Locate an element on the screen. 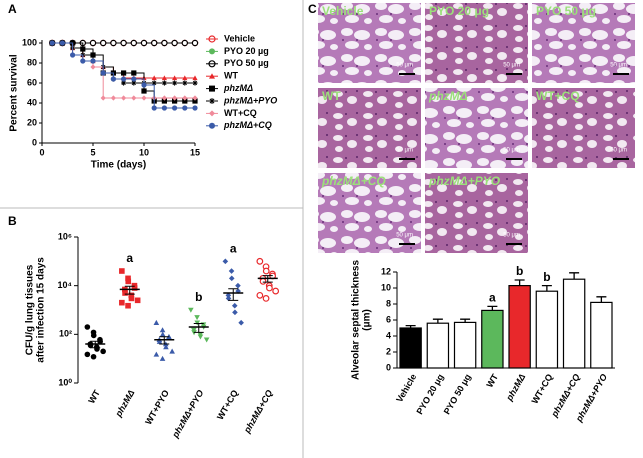 This screenshot has height=458, width=643. panel-label: C is located at coordinates (312, 9).